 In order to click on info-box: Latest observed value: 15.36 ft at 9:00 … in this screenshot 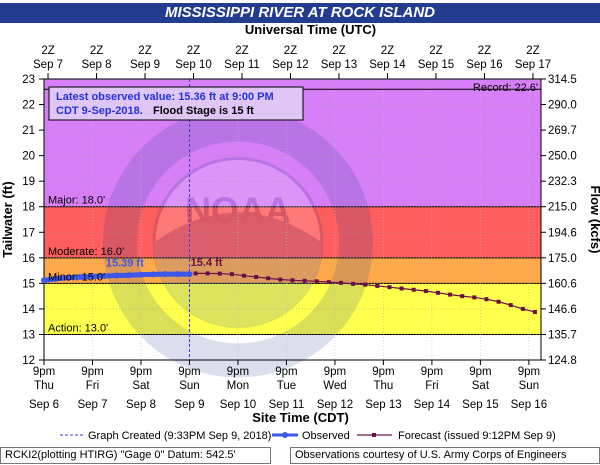, I will do `click(176, 103)`.